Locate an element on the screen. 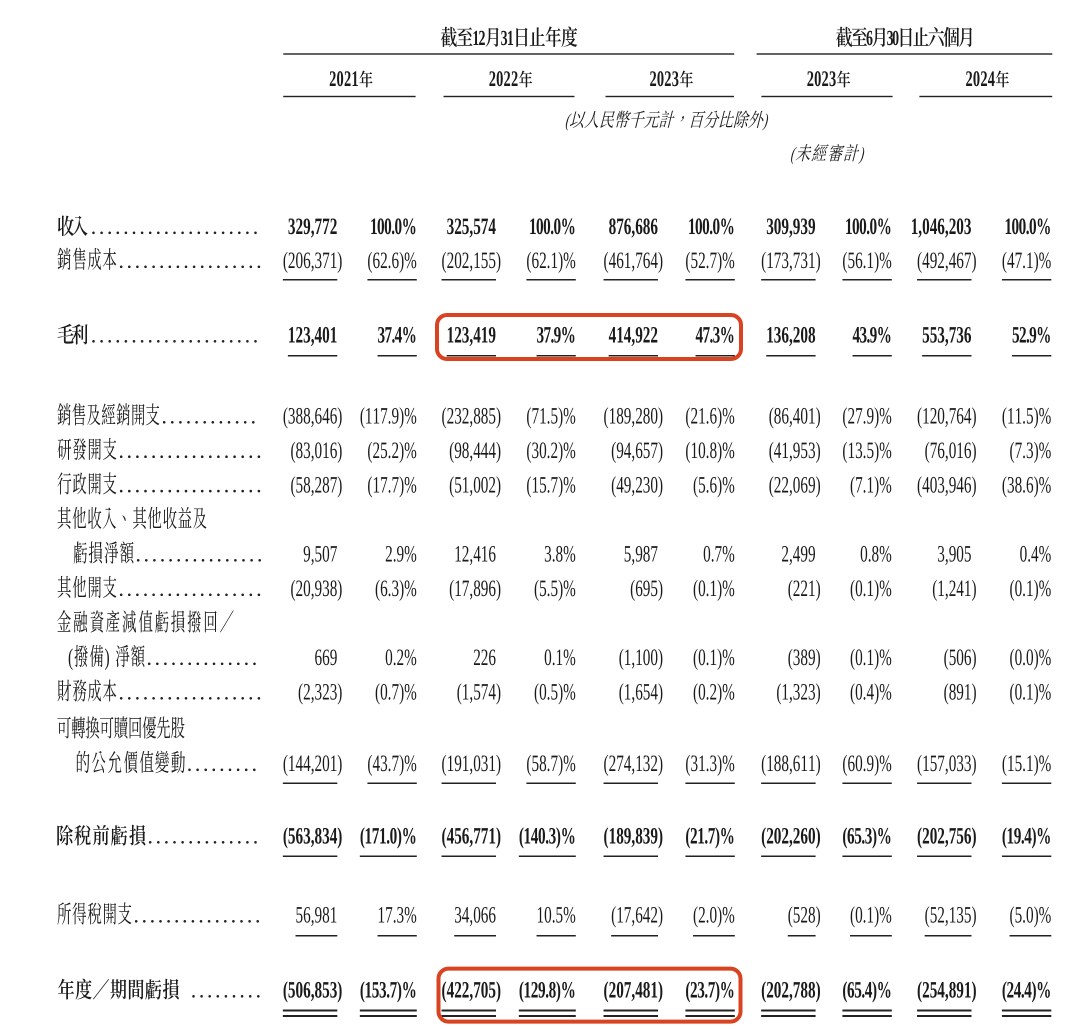 The width and height of the screenshot is (1088, 1029). svg-text: 0.1% is located at coordinates (560, 658).